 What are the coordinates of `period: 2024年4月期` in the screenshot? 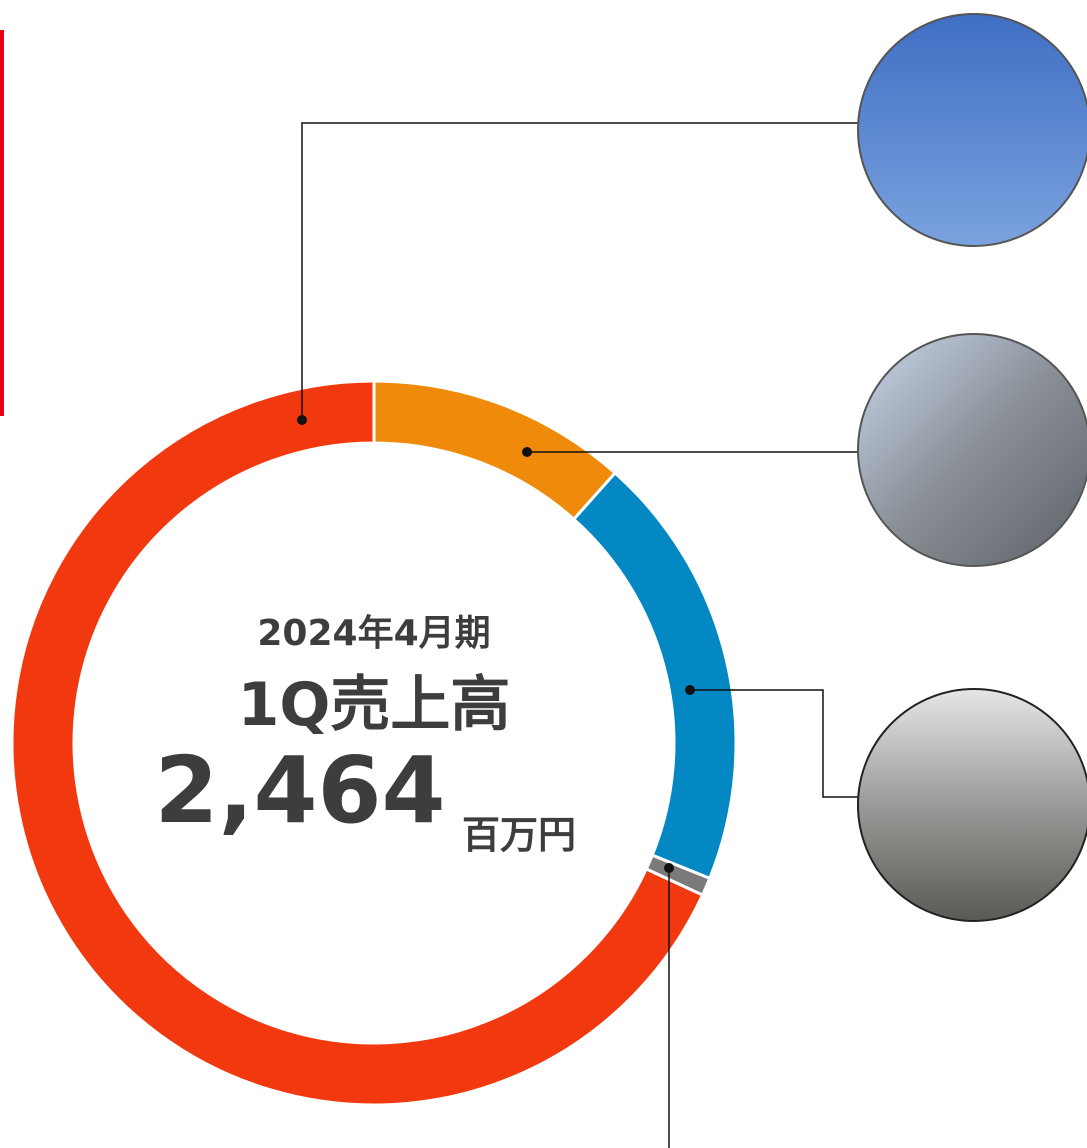 It's located at (373, 633).